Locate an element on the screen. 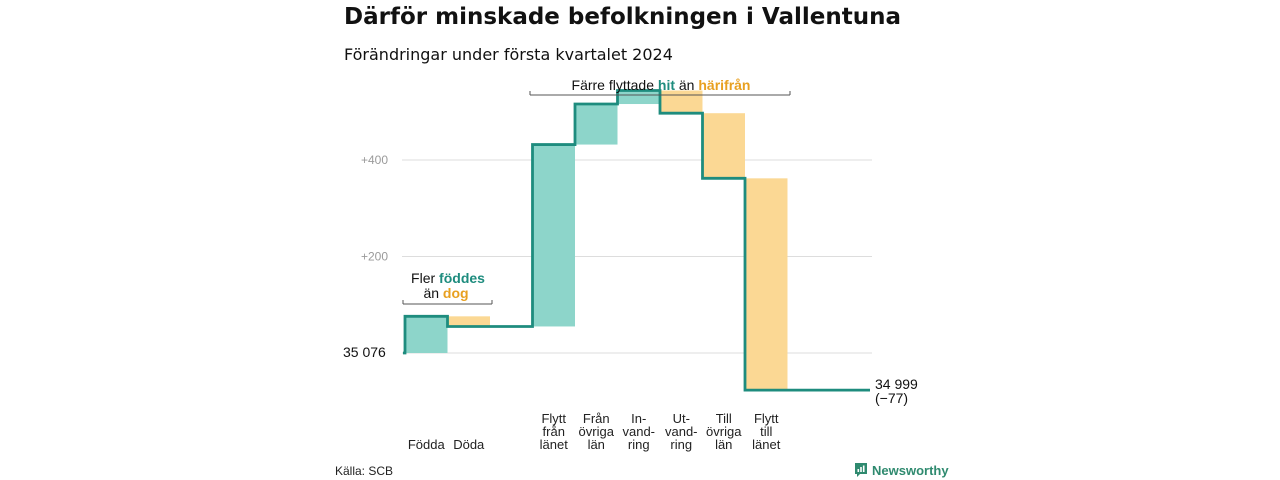  brand-logo: Newsworthy is located at coordinates (901, 470).